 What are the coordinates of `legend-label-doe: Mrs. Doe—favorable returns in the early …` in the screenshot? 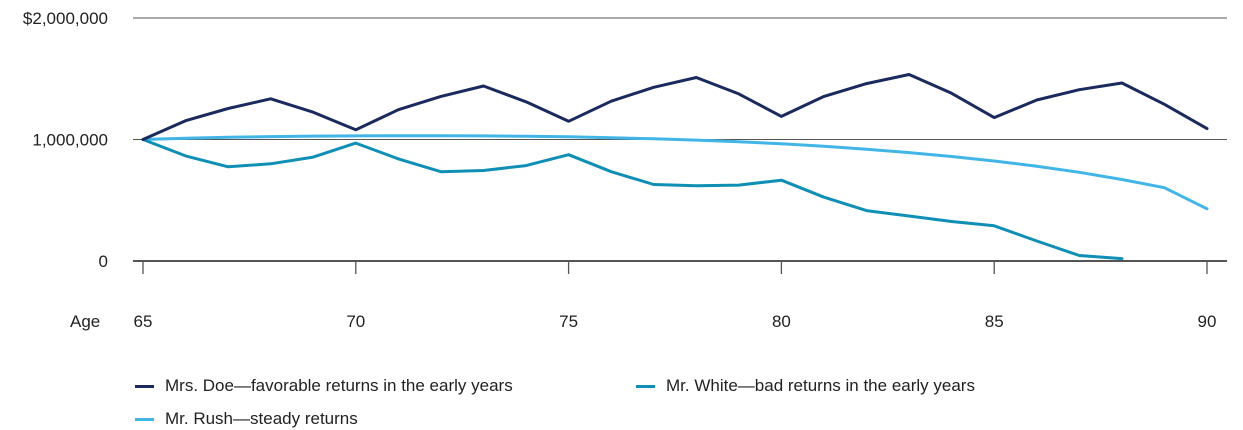 It's located at (339, 385).